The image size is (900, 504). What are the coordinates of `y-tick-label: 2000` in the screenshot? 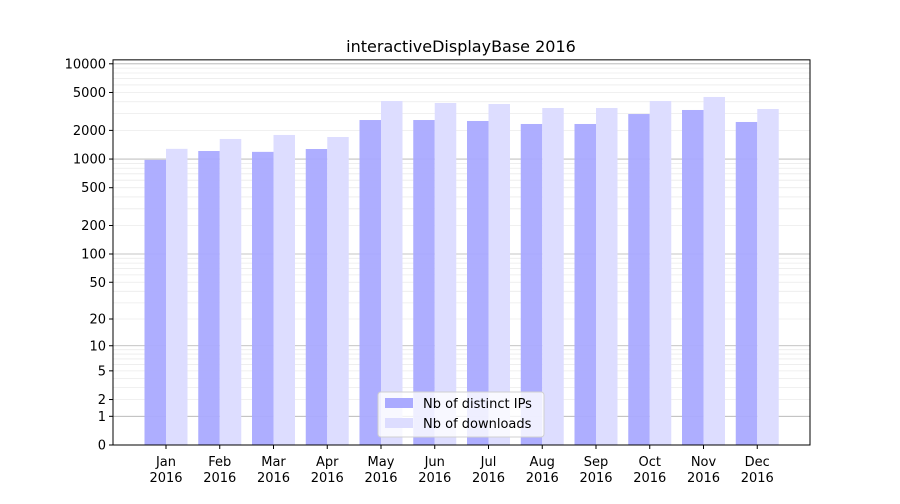 It's located at (89, 131).